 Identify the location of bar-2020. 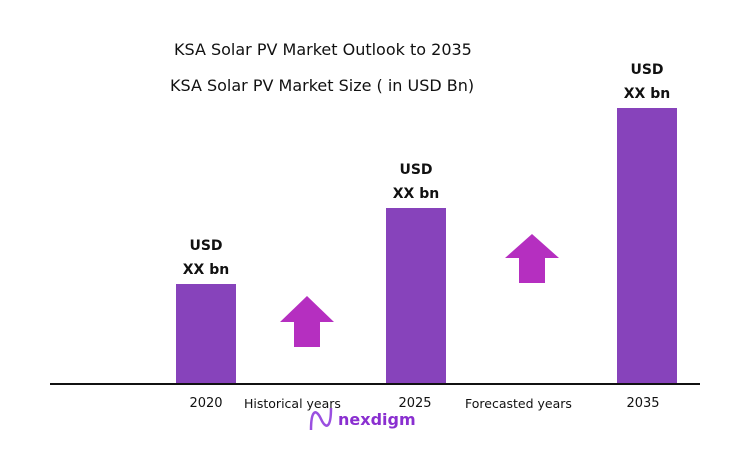
(206, 334).